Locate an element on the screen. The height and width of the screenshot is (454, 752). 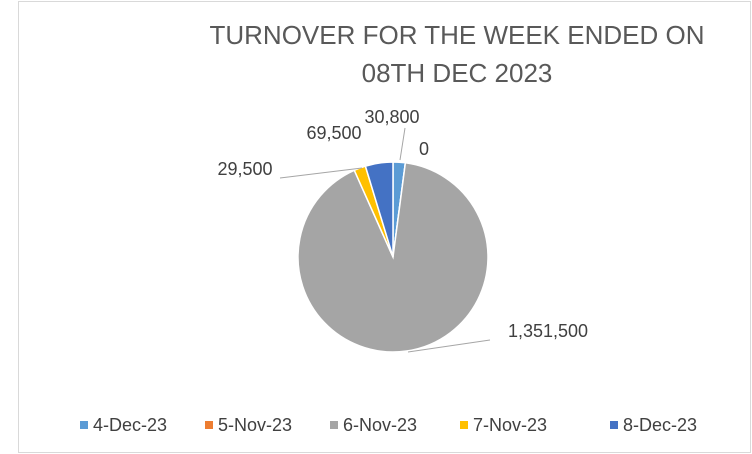
legend-label: 6-Nov-23 is located at coordinates (380, 425).